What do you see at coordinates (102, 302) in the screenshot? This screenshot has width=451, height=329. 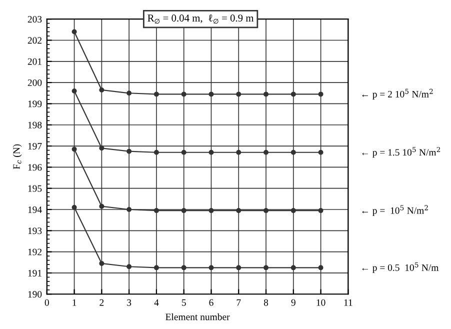 I see `x-tick-label: 2` at bounding box center [102, 302].